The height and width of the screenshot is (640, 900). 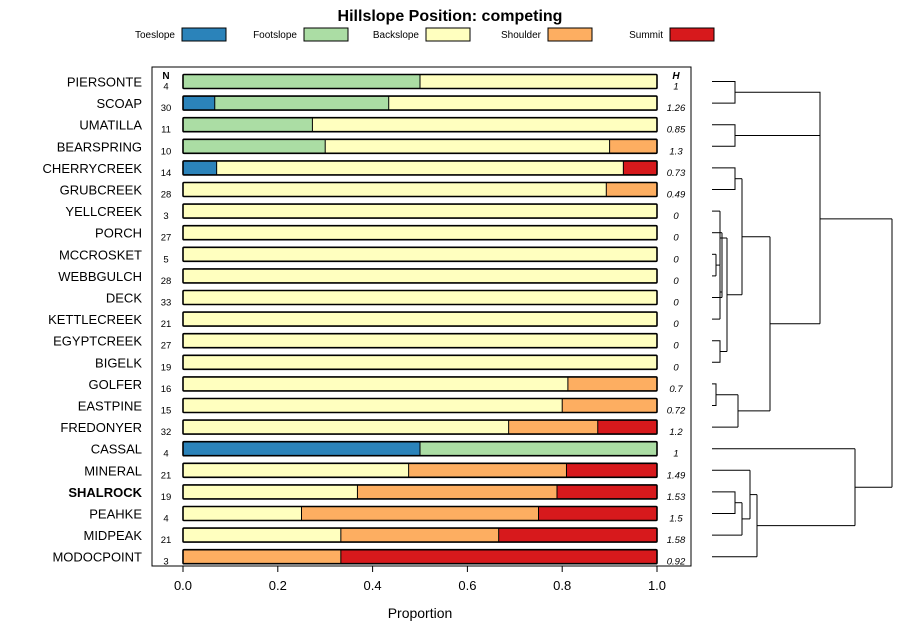 I want to click on n-value: 28, so click(x=166, y=281).